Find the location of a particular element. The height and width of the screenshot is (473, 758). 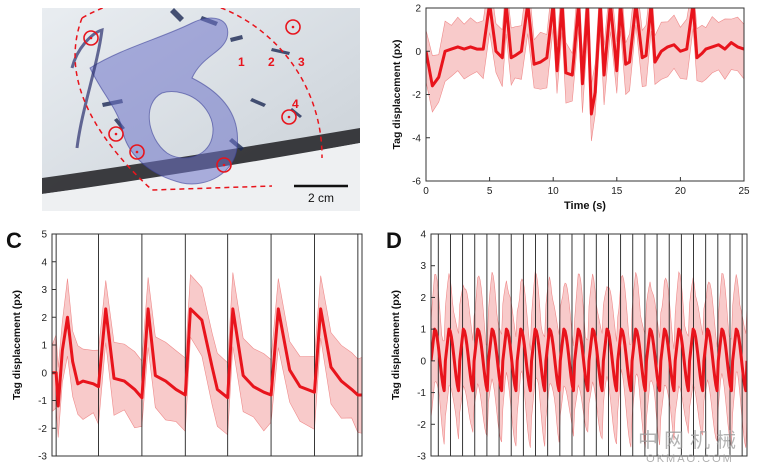

region-label-1: 1 is located at coordinates (241, 62).